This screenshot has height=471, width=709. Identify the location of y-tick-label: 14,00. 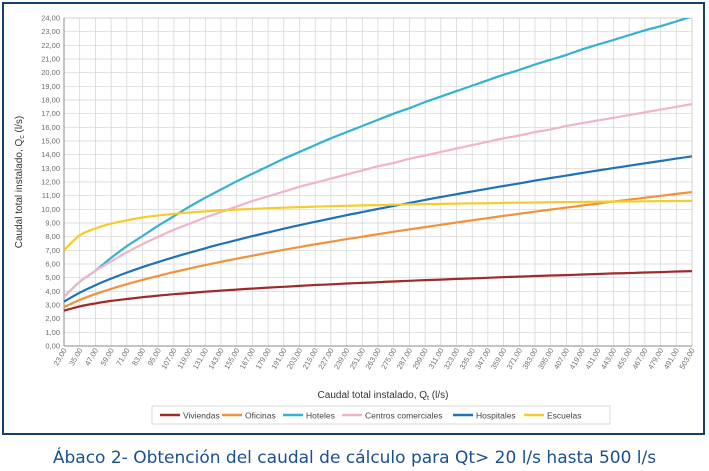
(50, 154).